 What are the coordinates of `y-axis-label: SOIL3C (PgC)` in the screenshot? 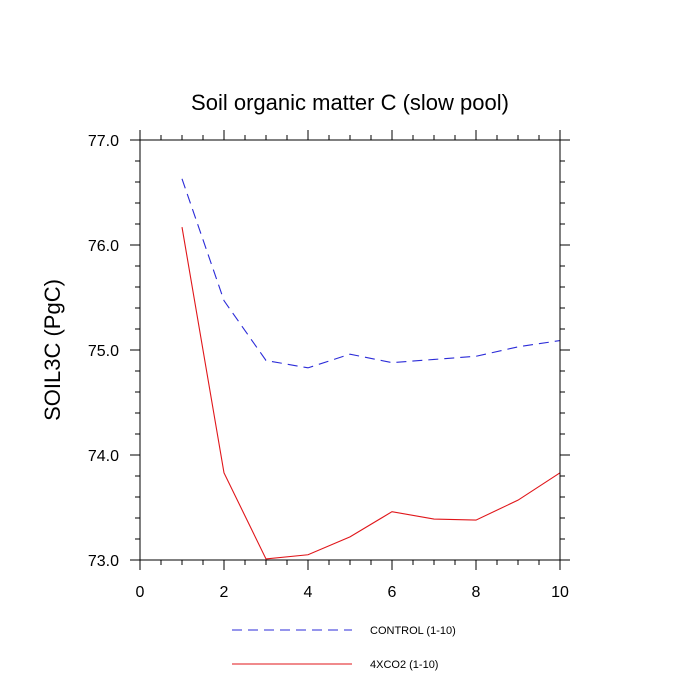 It's located at (52, 350).